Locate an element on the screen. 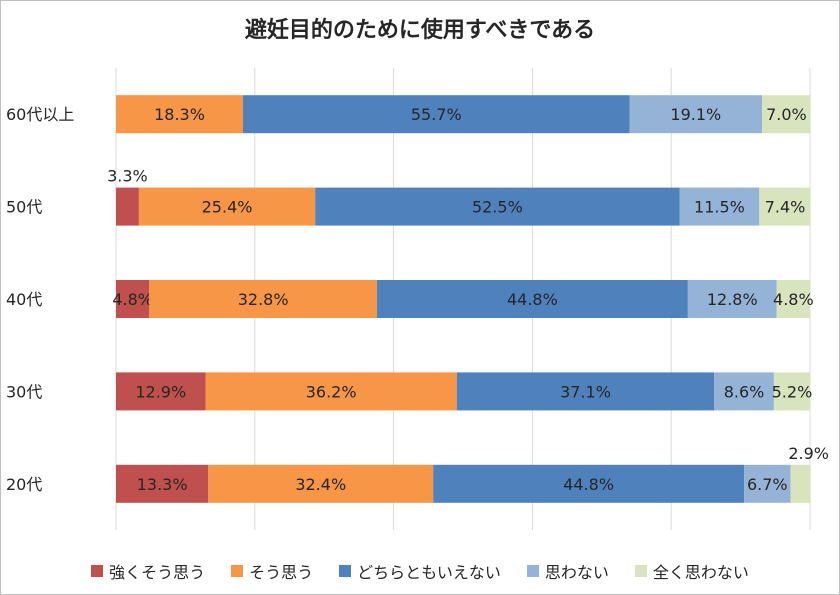 Image resolution: width=840 pixels, height=595 pixels. category-label: 50代 is located at coordinates (24, 207).